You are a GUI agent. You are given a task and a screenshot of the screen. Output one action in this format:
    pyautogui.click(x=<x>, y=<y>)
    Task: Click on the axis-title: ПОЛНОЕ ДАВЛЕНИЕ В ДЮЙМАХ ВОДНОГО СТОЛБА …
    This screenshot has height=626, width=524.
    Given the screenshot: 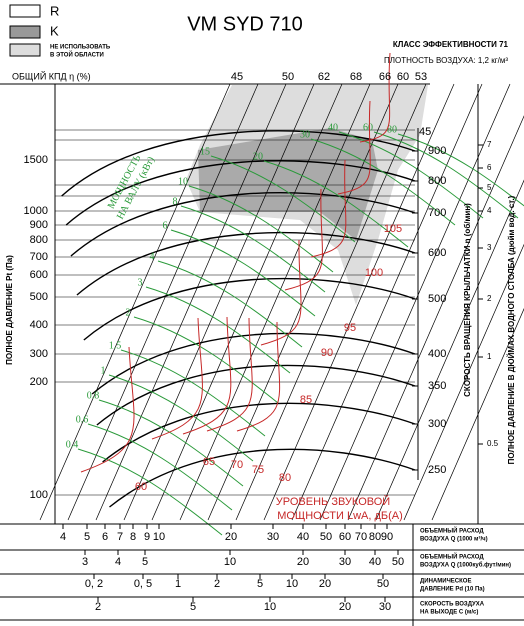 What is the action you would take?
    pyautogui.click(x=511, y=329)
    